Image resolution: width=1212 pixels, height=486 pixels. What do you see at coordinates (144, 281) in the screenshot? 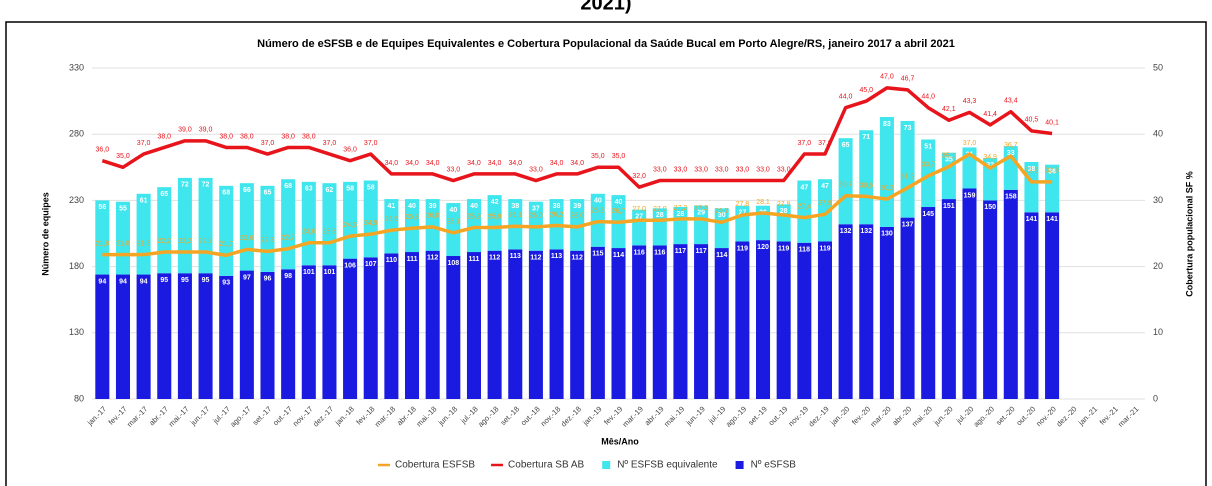
I see `bar-label: 94` at bounding box center [144, 281].